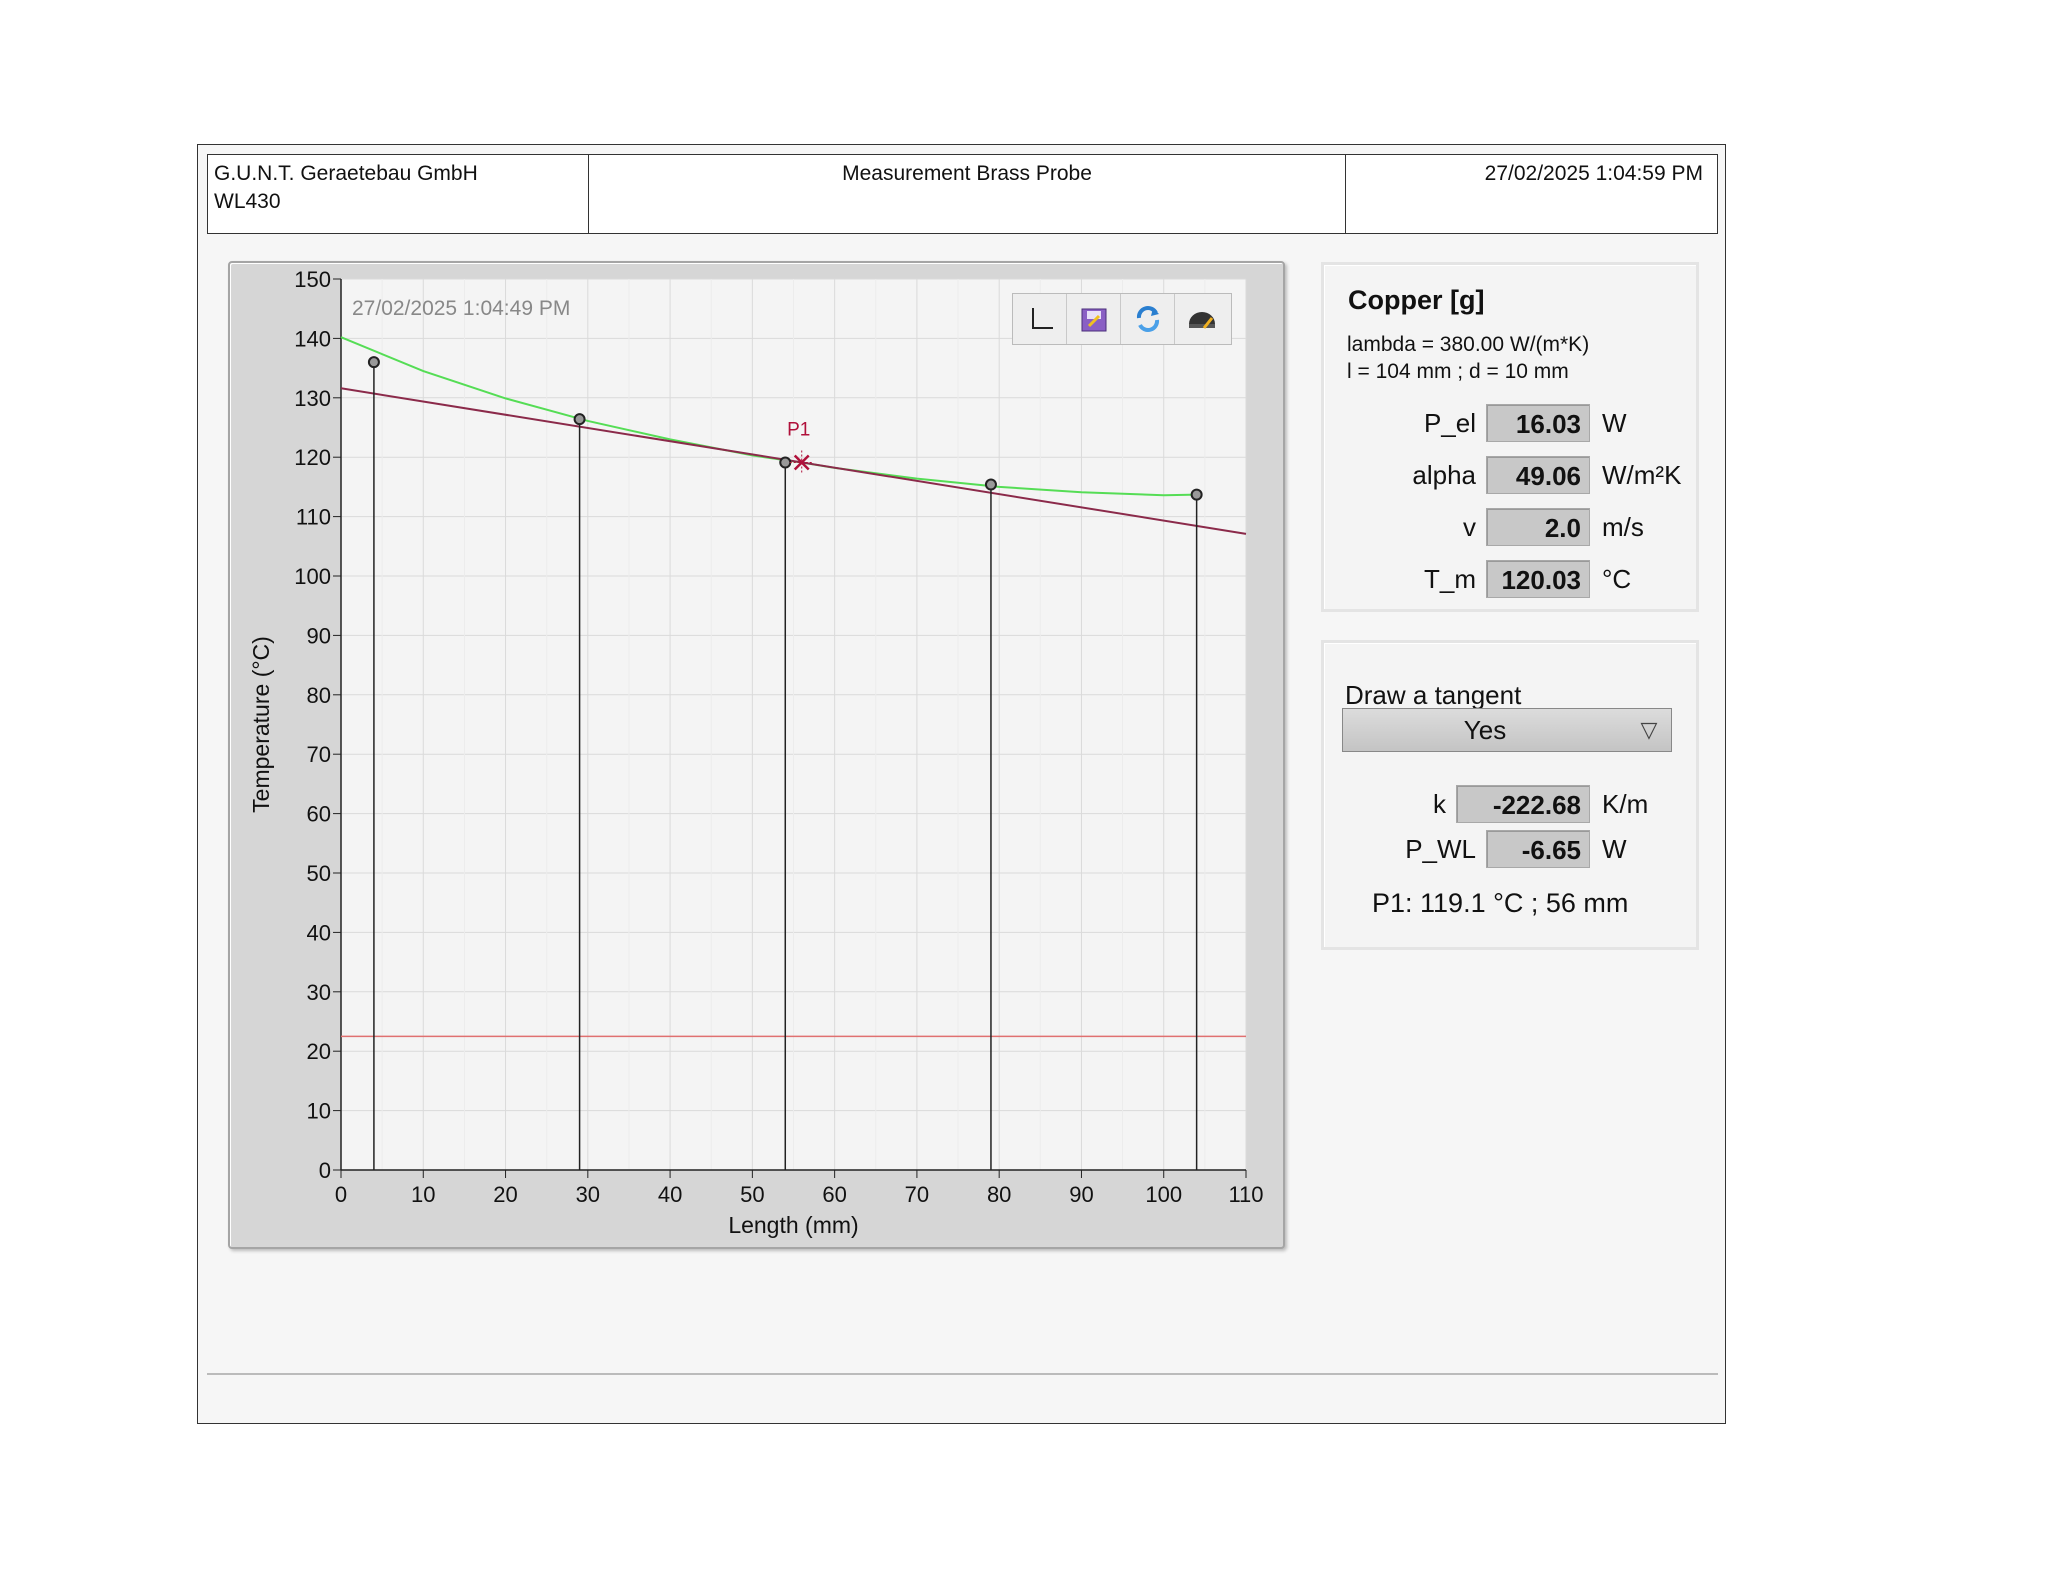 The width and height of the screenshot is (2048, 1582). Describe the element at coordinates (1444, 474) in the screenshot. I see `alpha-label: alpha` at that location.